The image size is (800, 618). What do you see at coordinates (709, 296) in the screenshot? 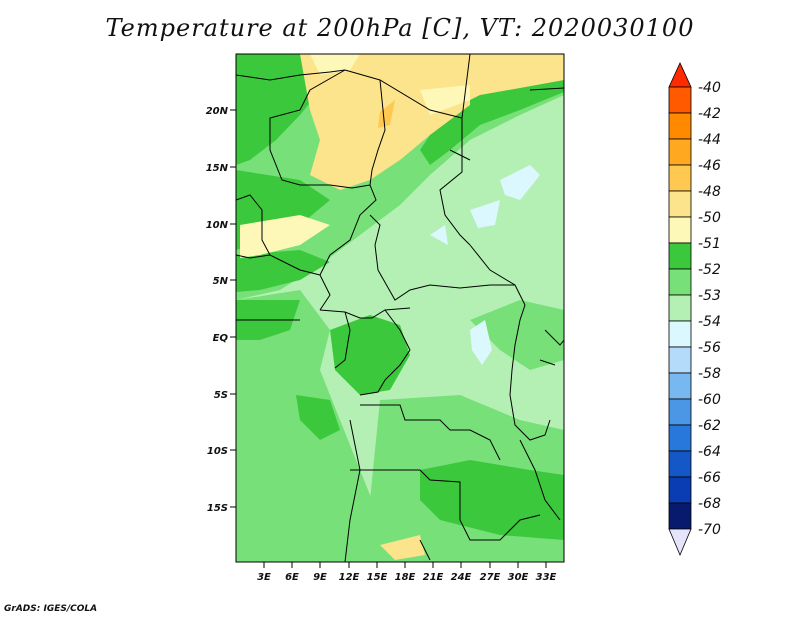
I see `colorbar-label: -53` at bounding box center [709, 296].